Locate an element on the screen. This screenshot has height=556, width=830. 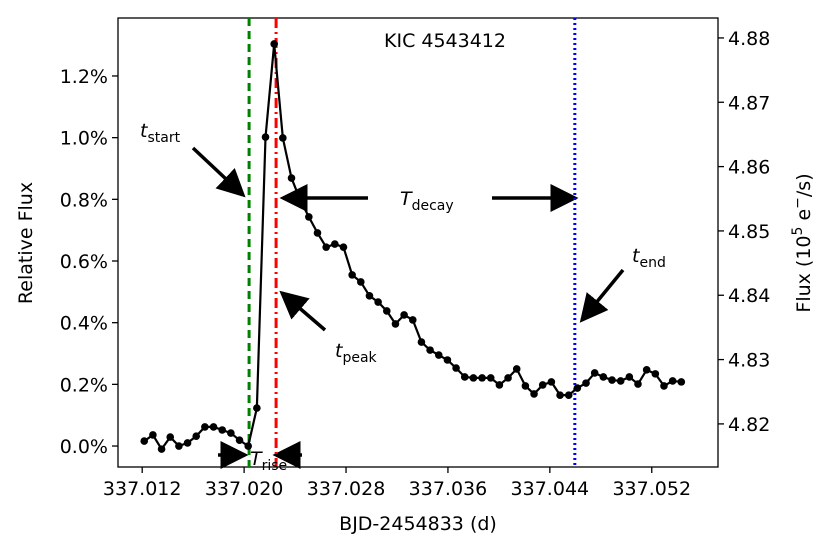
y-tick-label: 0.0% is located at coordinates (84, 447).